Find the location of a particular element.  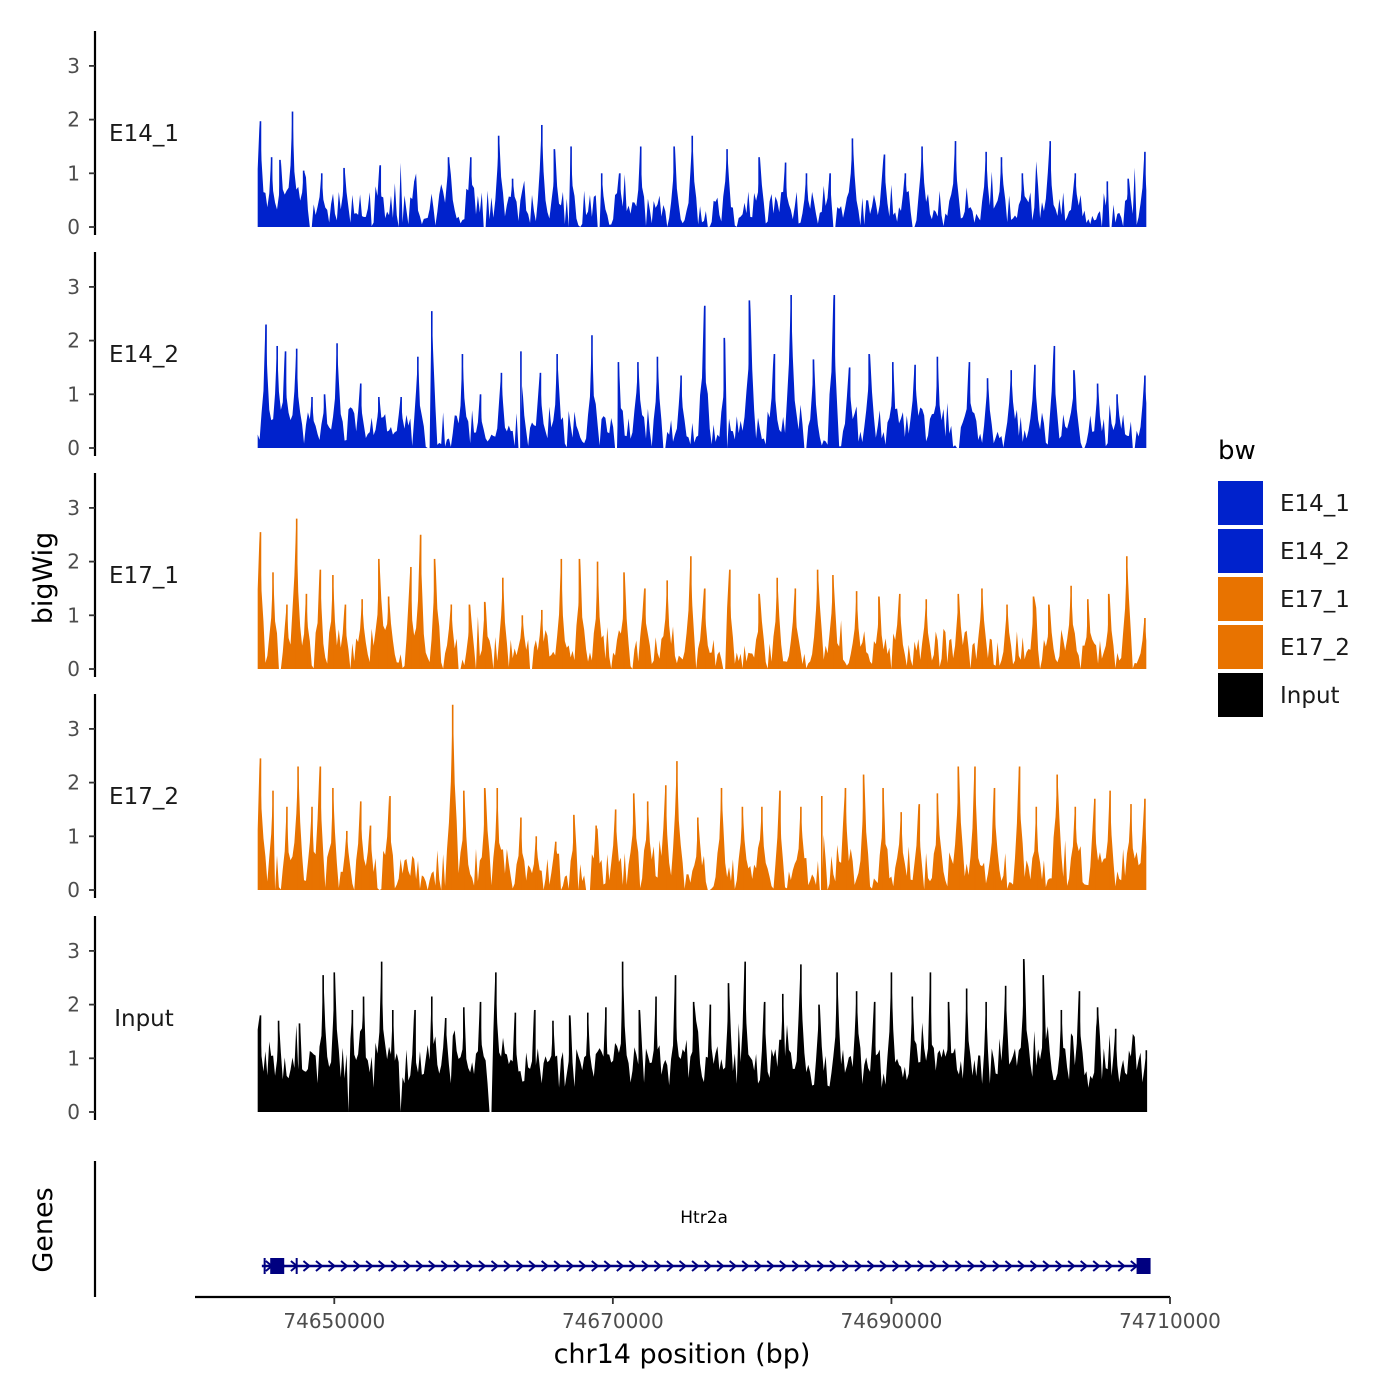

y-tick-label-input-1: 1 is located at coordinates (73, 1058).